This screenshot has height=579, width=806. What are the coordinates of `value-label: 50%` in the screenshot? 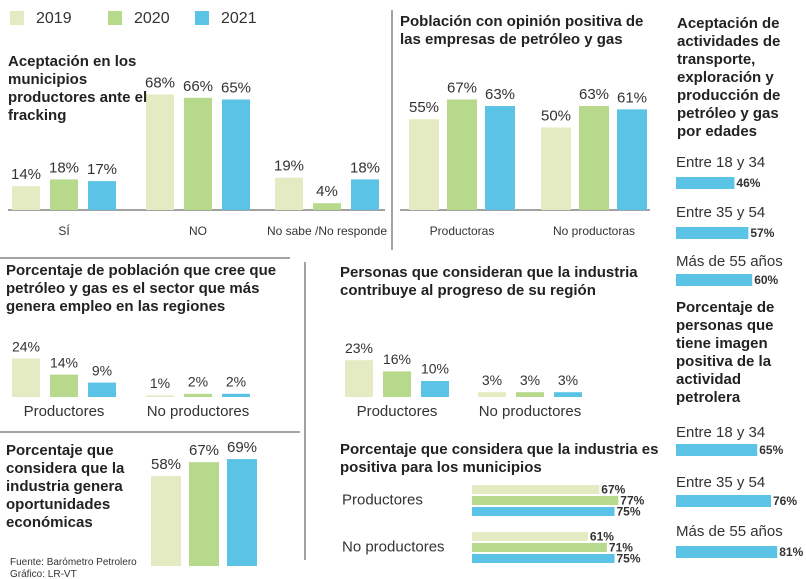 It's located at (556, 115).